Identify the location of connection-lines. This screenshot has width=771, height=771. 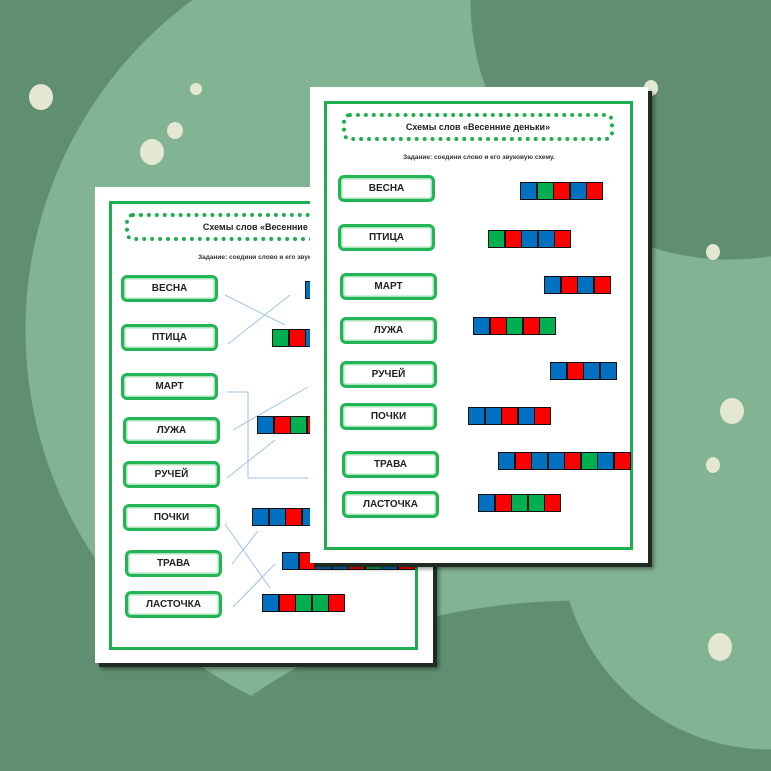
(266, 451).